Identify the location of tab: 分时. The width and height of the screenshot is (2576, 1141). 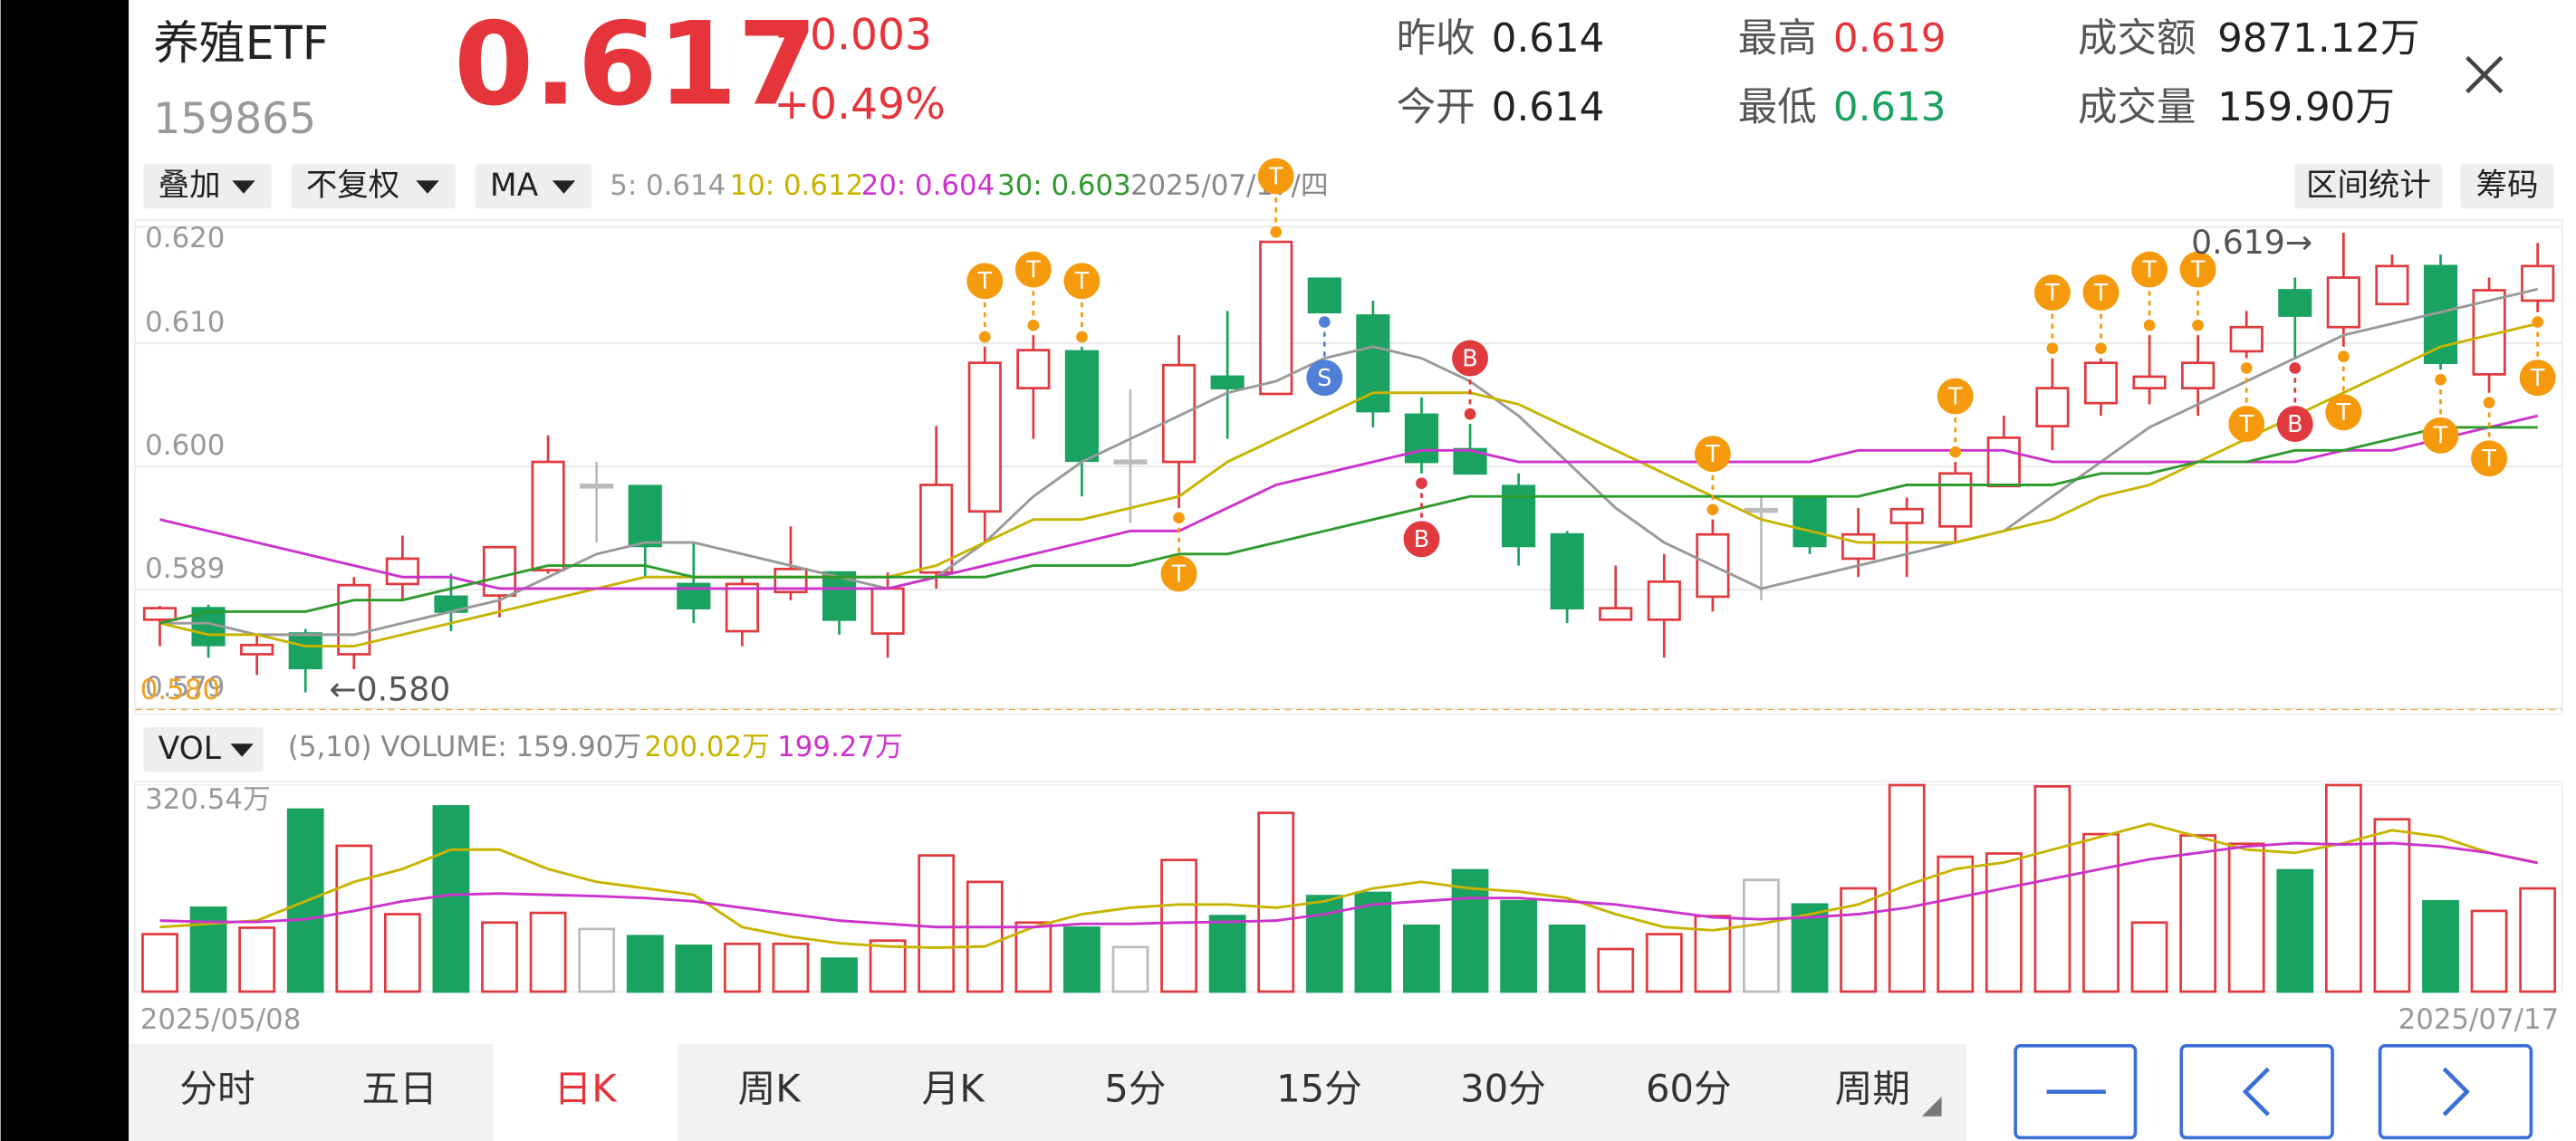
(217, 1089).